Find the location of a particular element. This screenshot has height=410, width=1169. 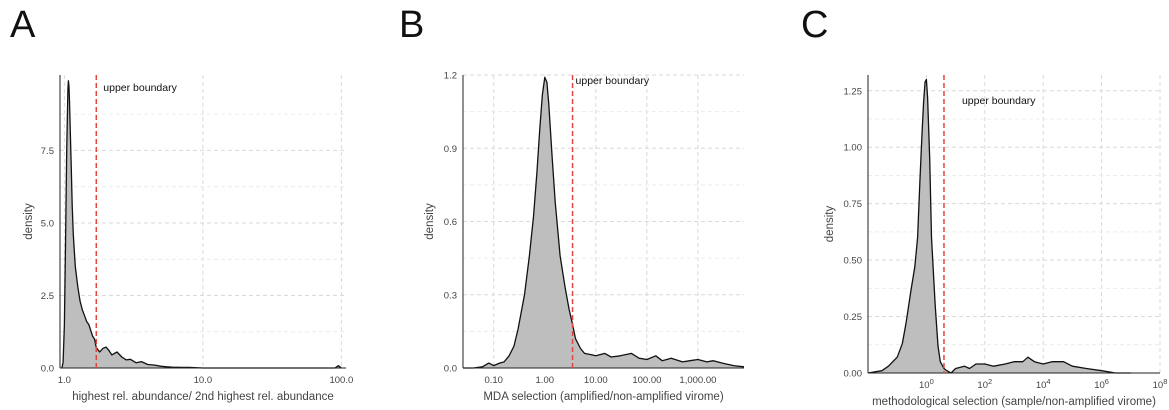

panel-letter-a: A is located at coordinates (23, 25).